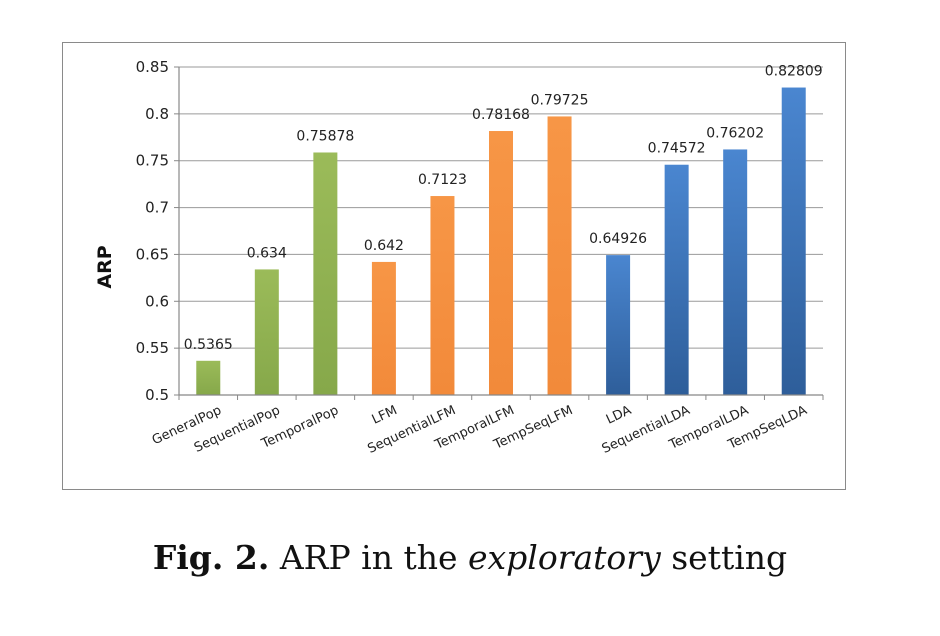 The height and width of the screenshot is (636, 940). I want to click on caption-text-before: ARP in the, so click(368, 557).